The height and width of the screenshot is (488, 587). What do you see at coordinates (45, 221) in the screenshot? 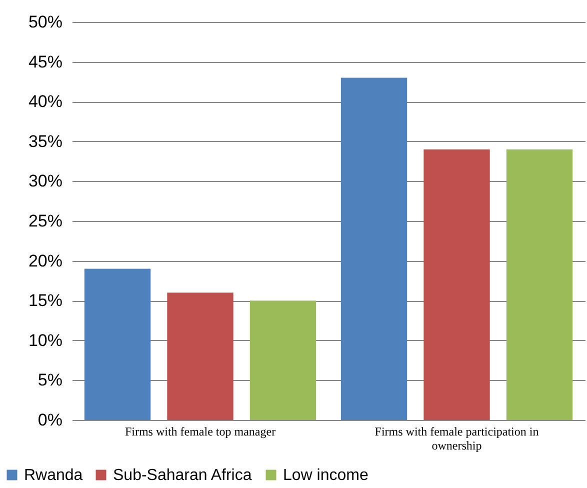
I see `y-tick-label: 25%` at bounding box center [45, 221].